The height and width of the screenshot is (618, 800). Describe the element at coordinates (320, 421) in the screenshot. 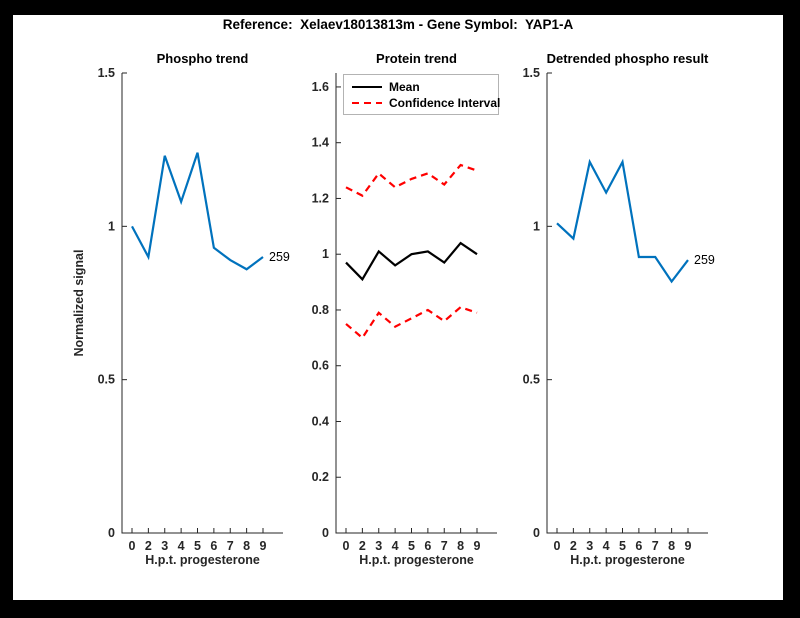

I see `y-tick-label: 0.4` at that location.